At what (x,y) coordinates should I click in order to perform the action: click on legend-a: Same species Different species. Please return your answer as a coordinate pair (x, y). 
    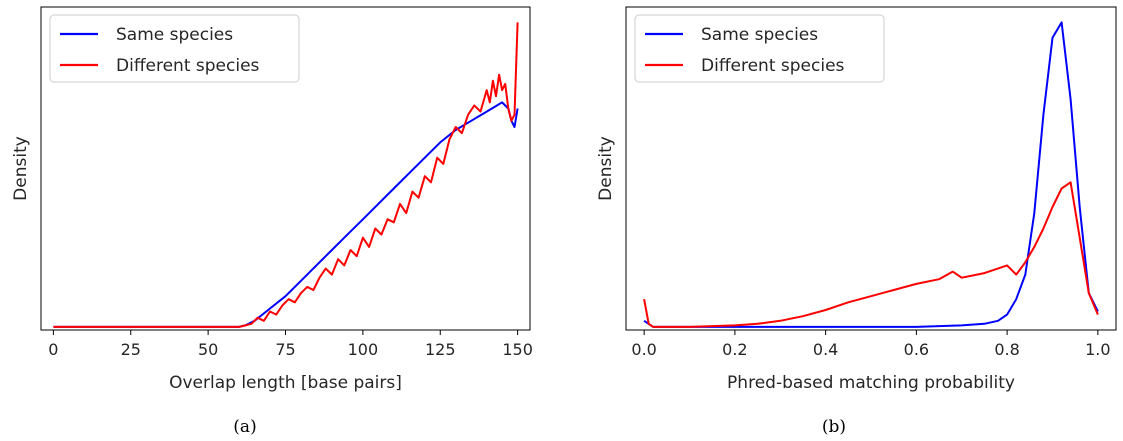
    Looking at the image, I should click on (174, 48).